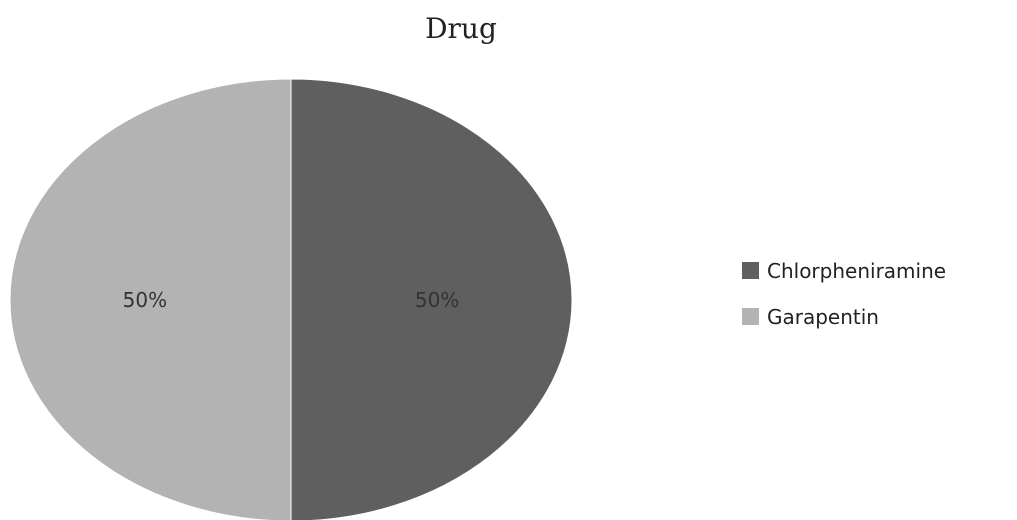  What do you see at coordinates (461, 28) in the screenshot?
I see `chart-title: Drug` at bounding box center [461, 28].